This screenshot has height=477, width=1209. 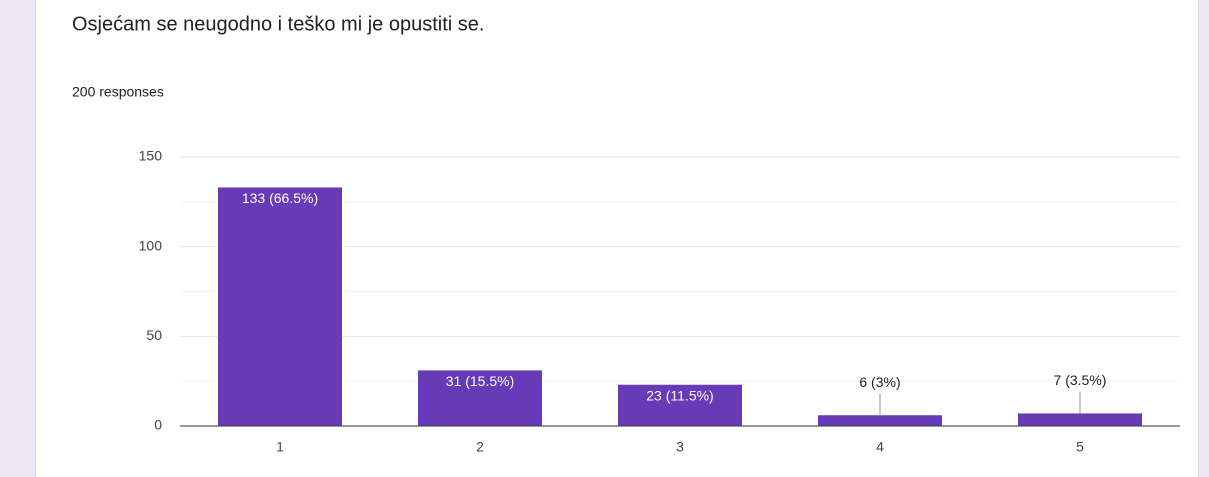 I want to click on x-tick-label: 1, so click(x=280, y=447).